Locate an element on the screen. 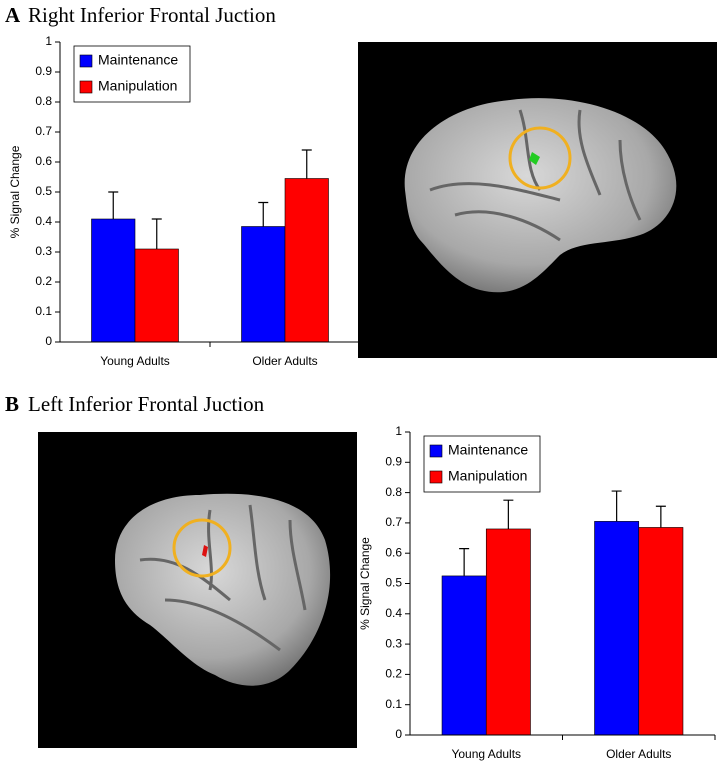 This screenshot has width=719, height=769. chart-title: Right Inferior Frontal Juction is located at coordinates (152, 15).